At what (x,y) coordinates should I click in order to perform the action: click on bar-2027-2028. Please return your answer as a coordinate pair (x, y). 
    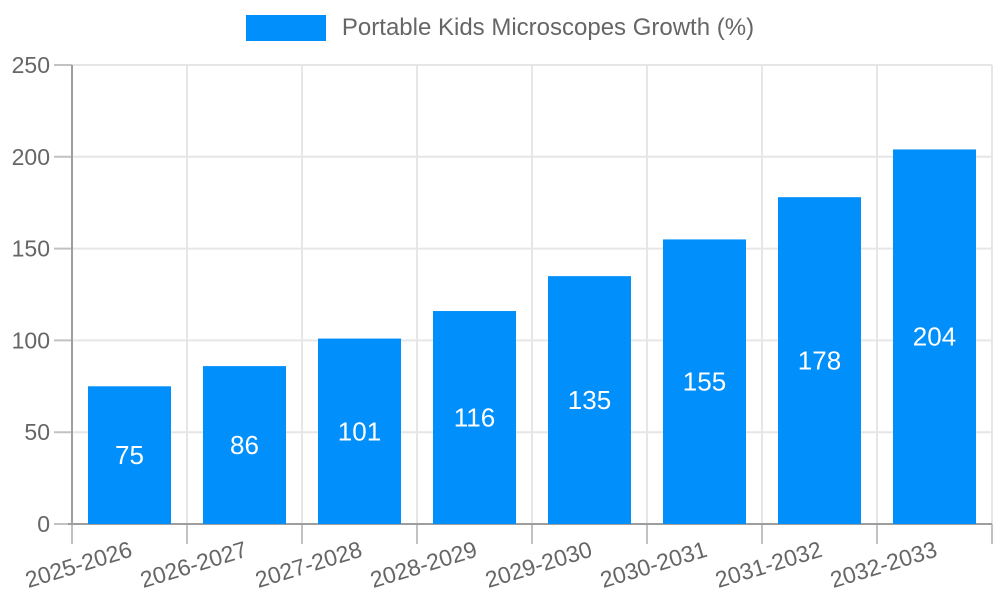
    Looking at the image, I should click on (359, 431).